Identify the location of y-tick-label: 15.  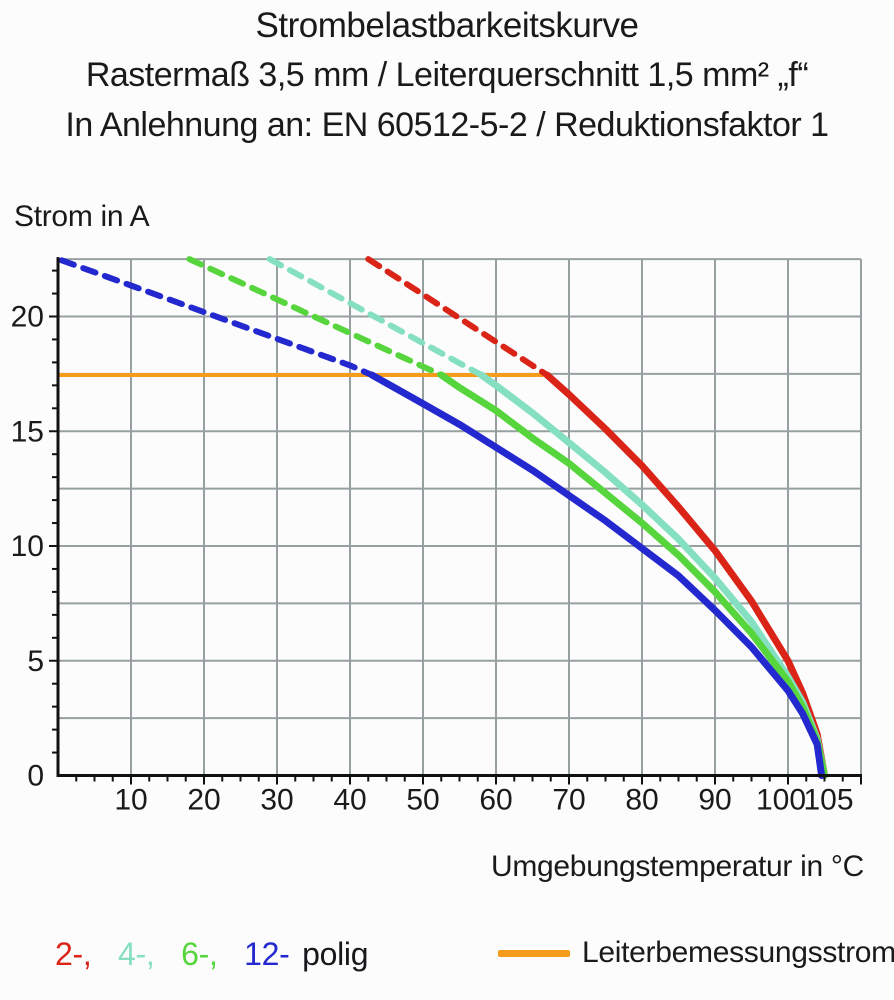
(27, 431).